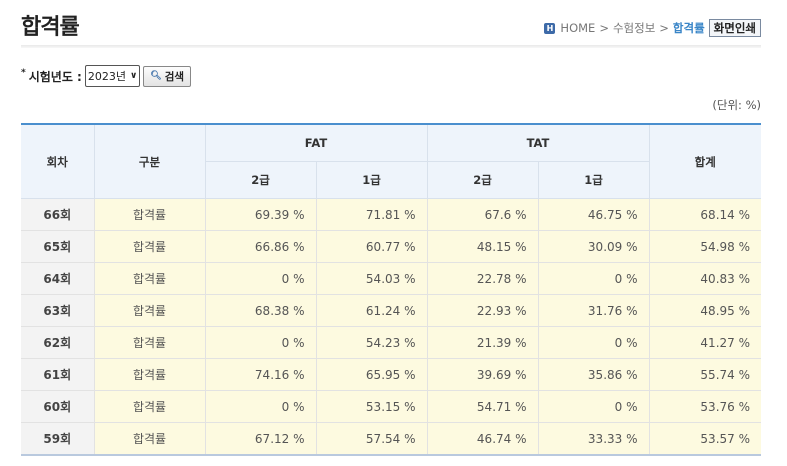 This screenshot has height=466, width=787. What do you see at coordinates (58, 342) in the screenshot?
I see `round-cell: 62회` at bounding box center [58, 342].